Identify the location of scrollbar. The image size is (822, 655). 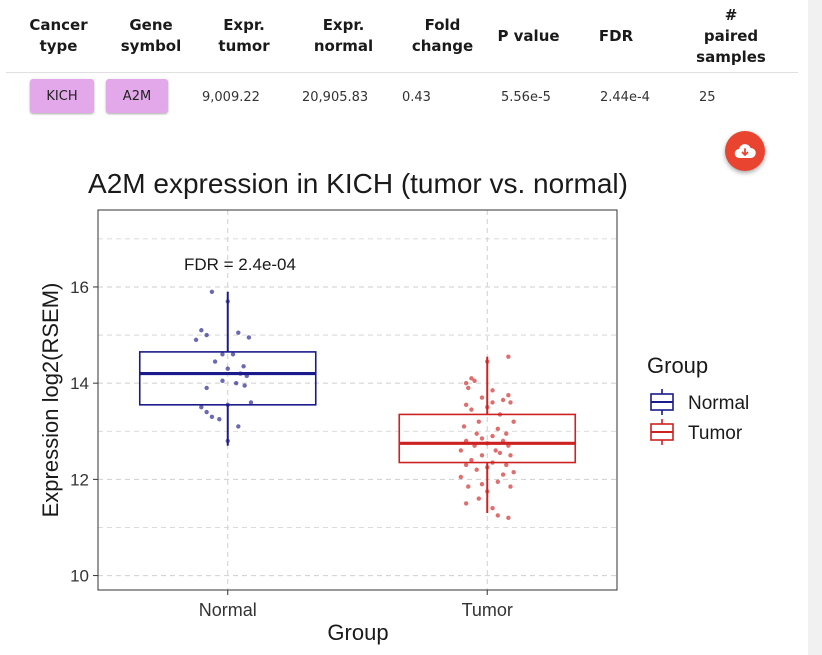
(815, 327).